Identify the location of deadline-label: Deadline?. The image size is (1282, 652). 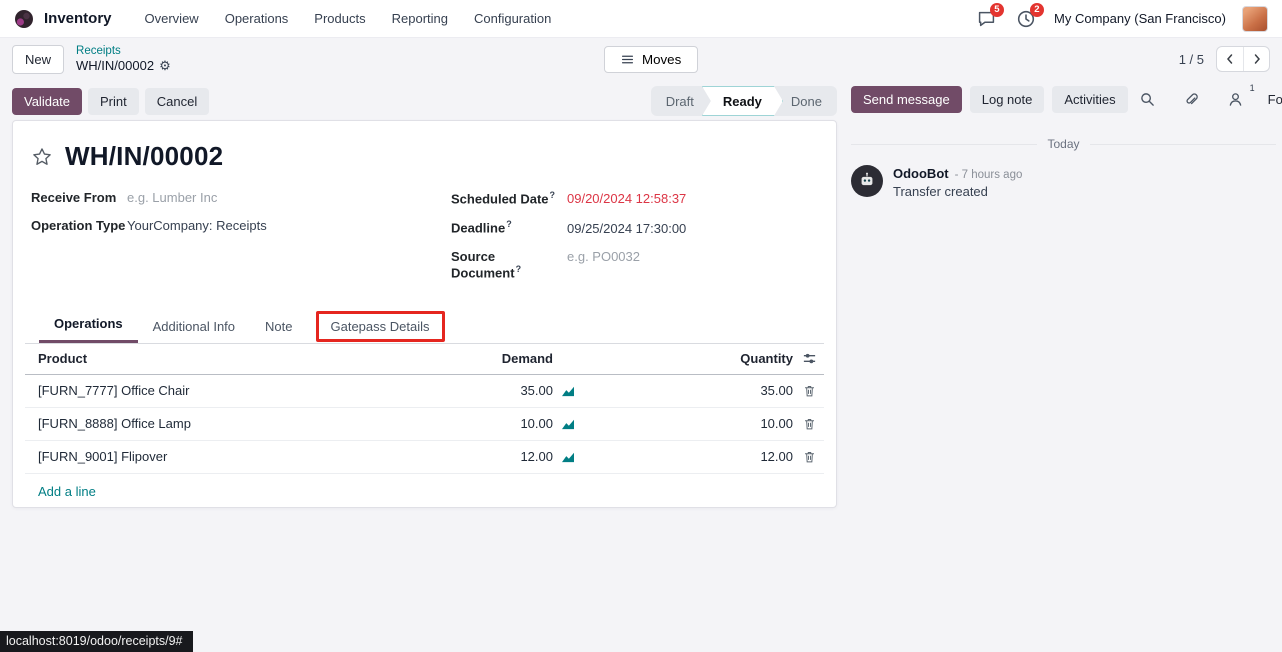
(481, 227).